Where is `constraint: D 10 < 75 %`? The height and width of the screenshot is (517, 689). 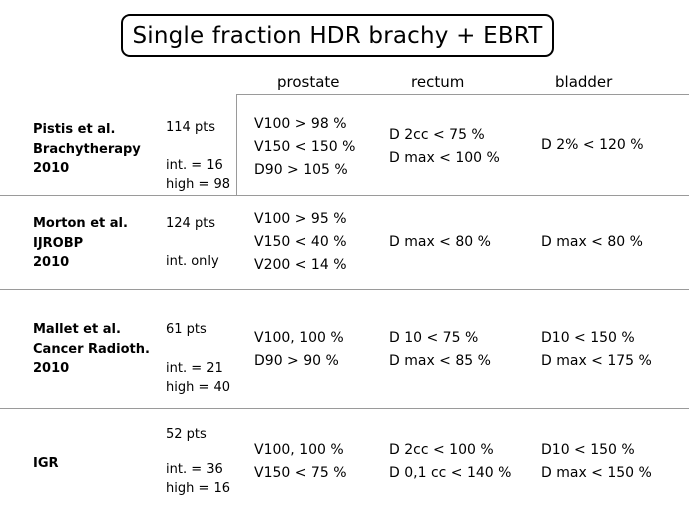
constraint: D 10 < 75 % is located at coordinates (434, 338).